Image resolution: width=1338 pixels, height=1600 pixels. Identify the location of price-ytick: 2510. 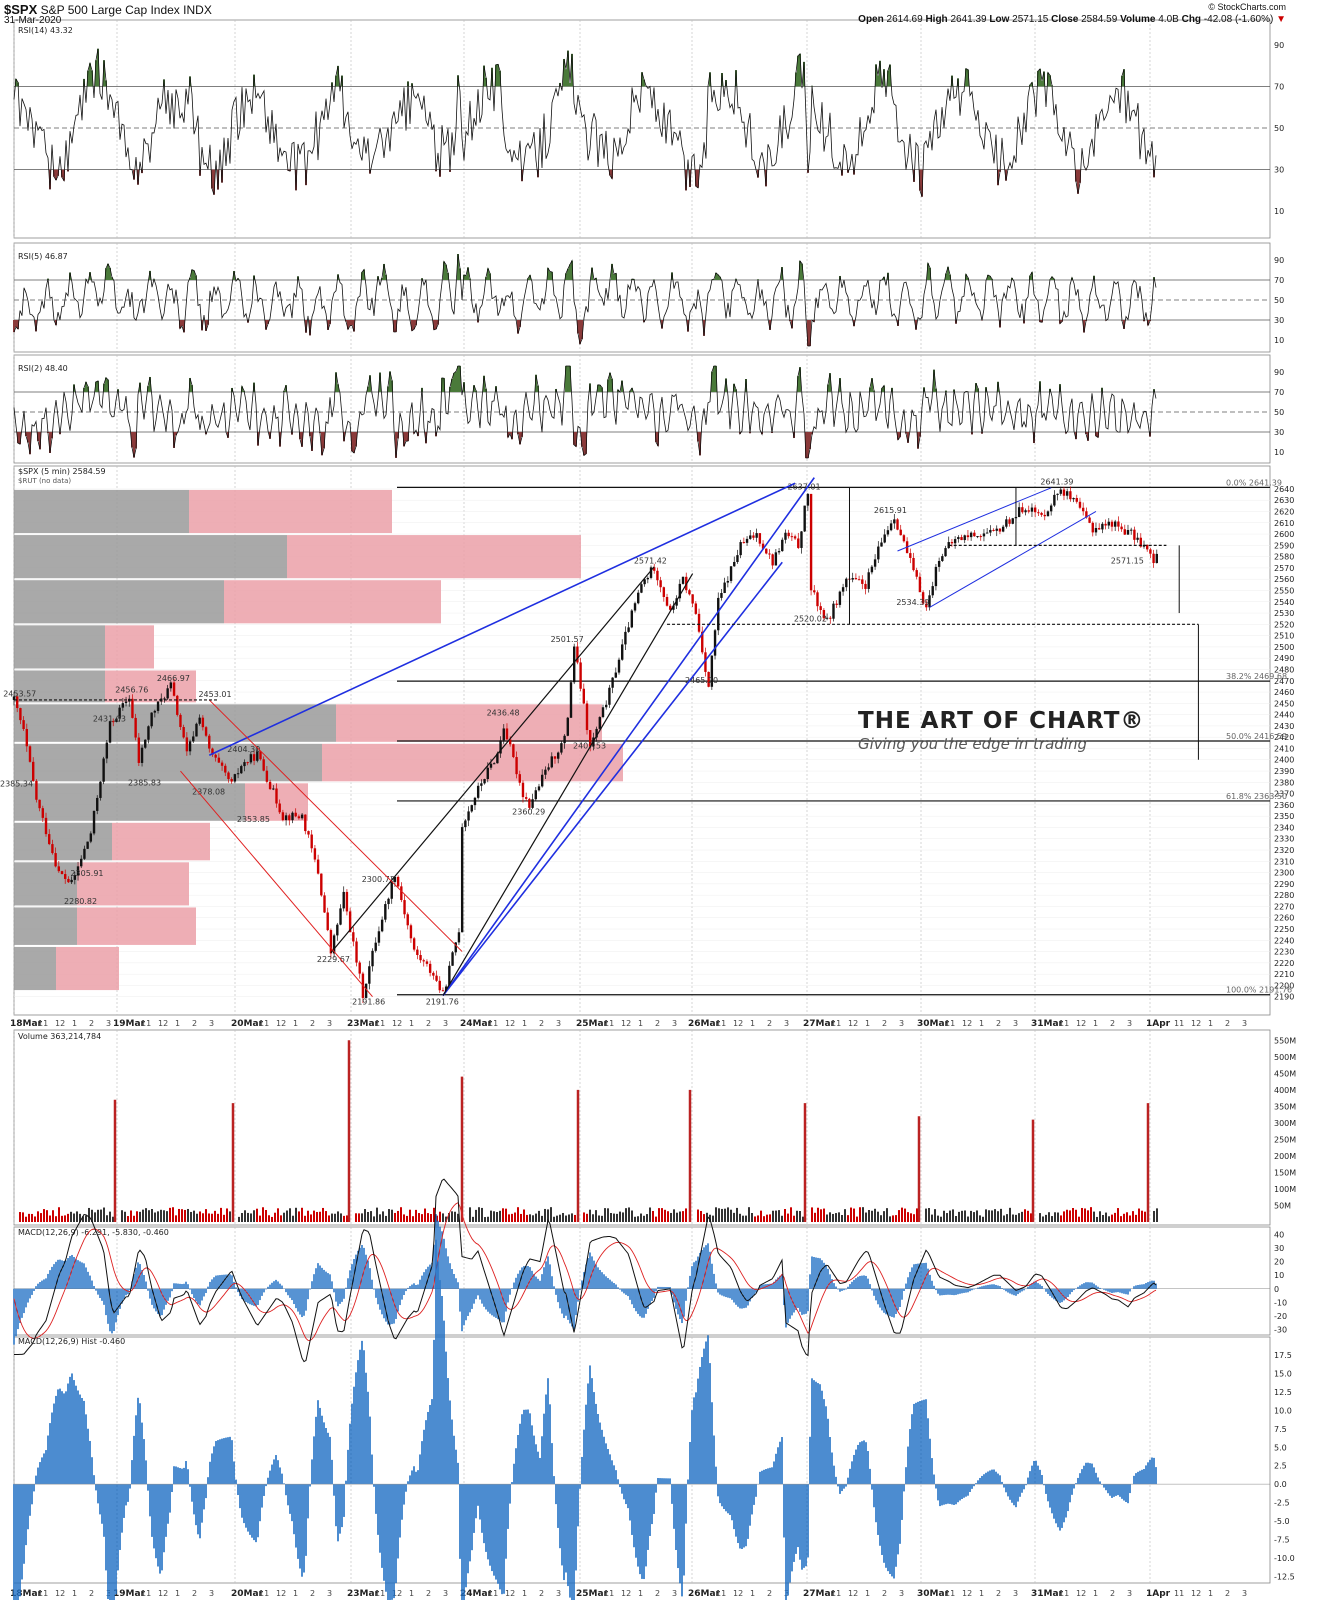
(1284, 636).